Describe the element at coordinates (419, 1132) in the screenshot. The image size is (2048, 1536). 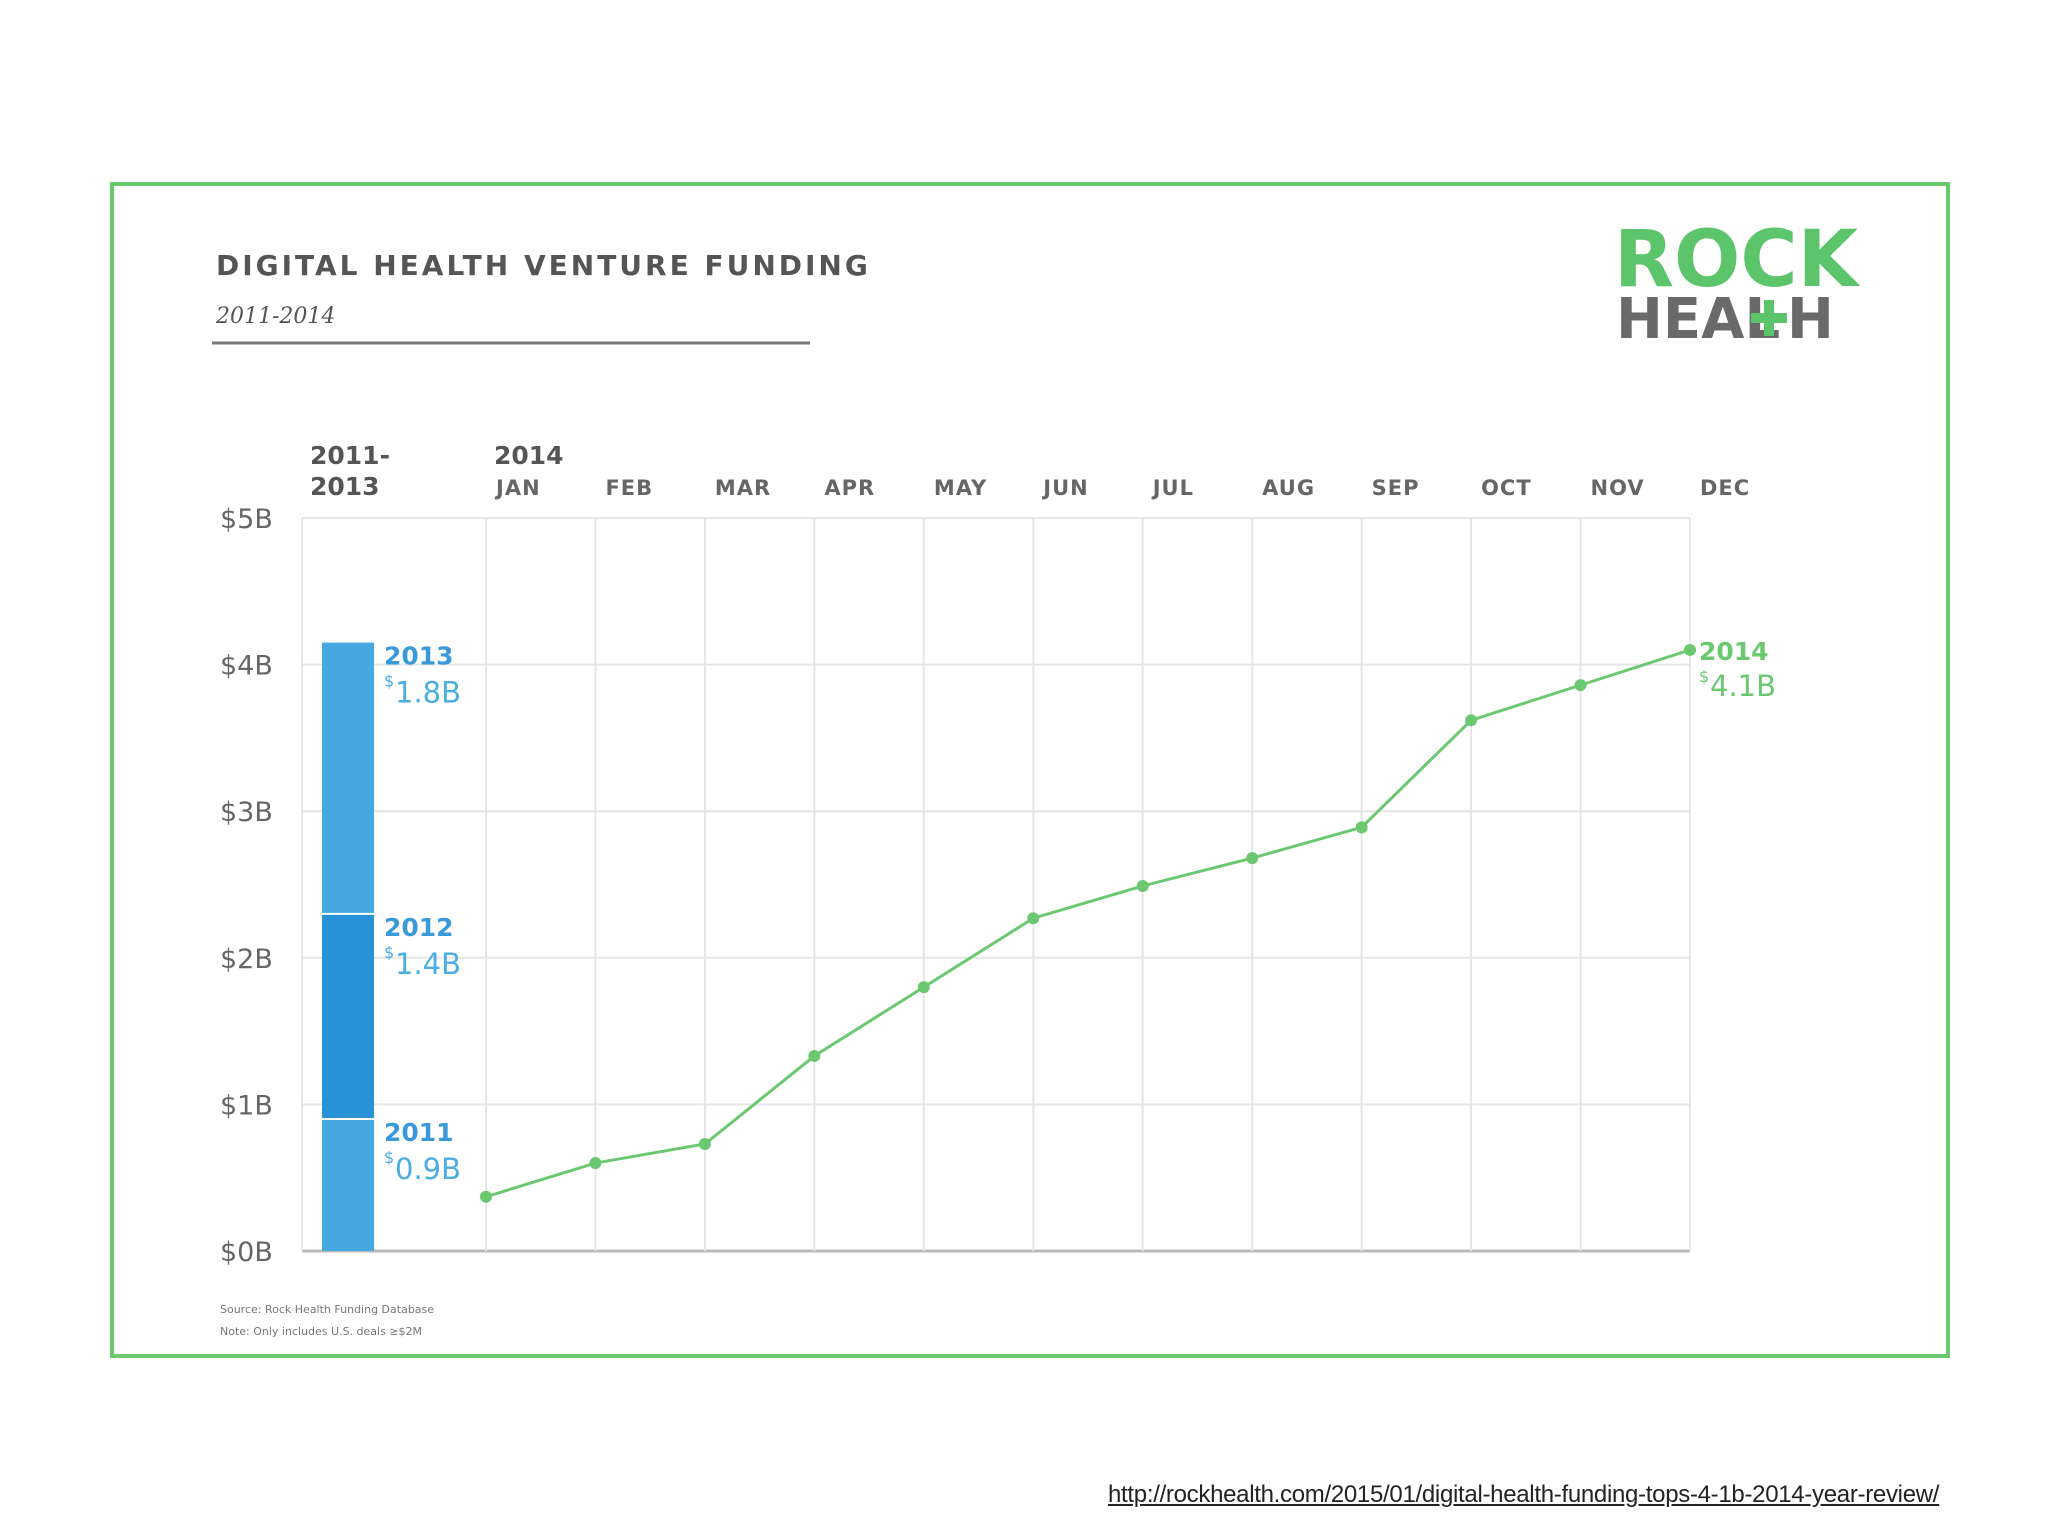
I see `segment-year-label: 2011` at that location.